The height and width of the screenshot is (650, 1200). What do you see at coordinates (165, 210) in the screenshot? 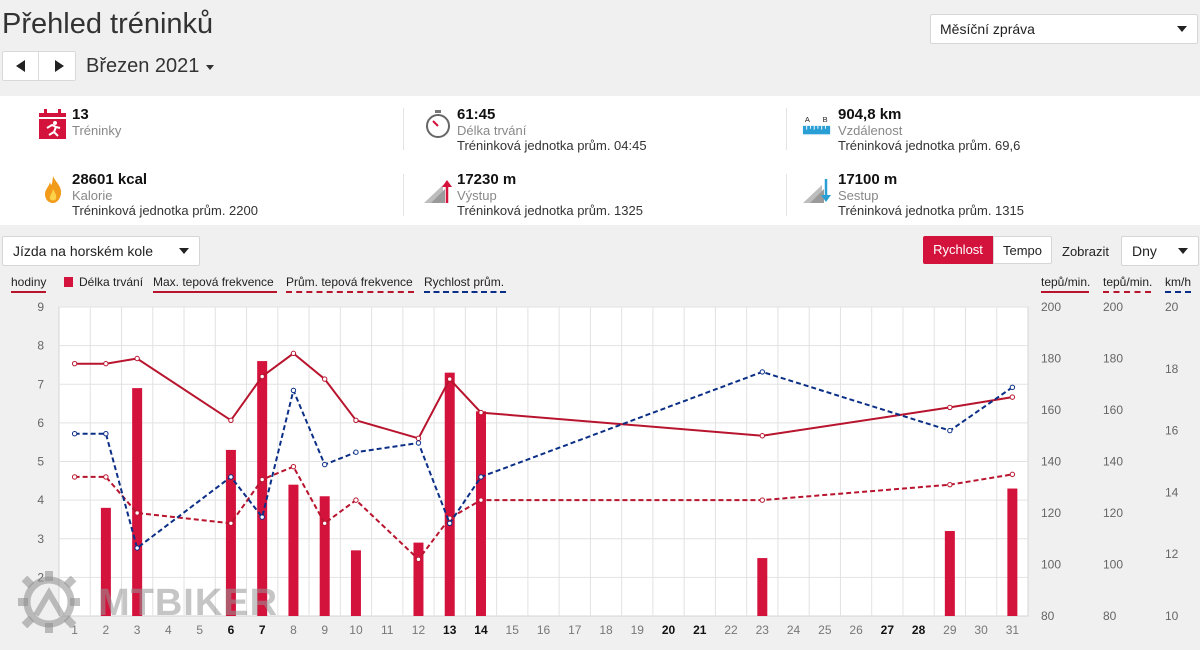
I see `stat-average: Tréninková jednotka prům. 2200` at bounding box center [165, 210].